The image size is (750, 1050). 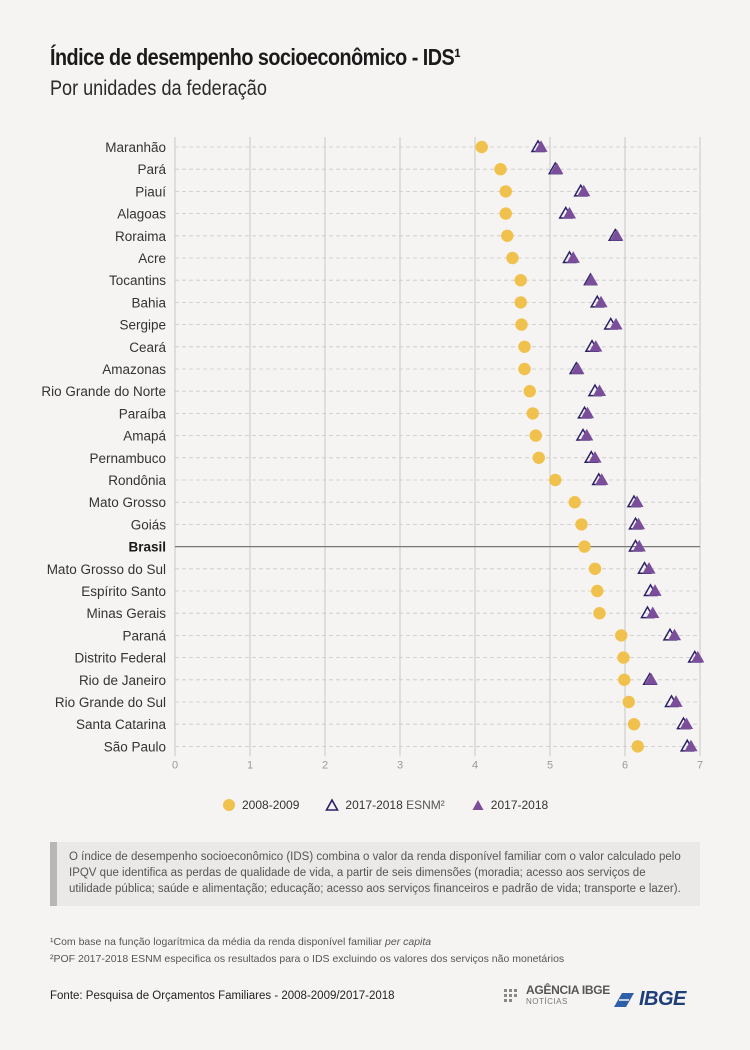 What do you see at coordinates (135, 147) in the screenshot?
I see `category-label: Maranhão` at bounding box center [135, 147].